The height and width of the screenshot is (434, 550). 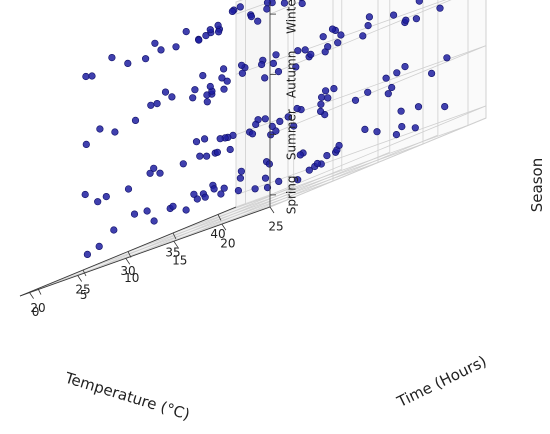 What do you see at coordinates (227, 244) in the screenshot?
I see `y-tick-label: 20` at bounding box center [227, 244].